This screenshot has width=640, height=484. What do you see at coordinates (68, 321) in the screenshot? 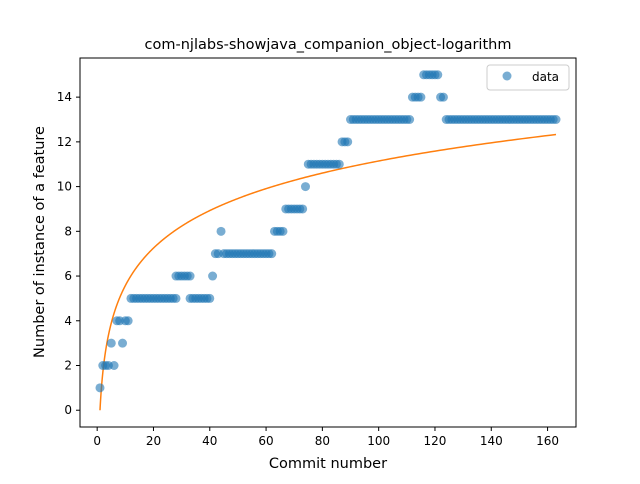
I see `y-tick-label: 4` at bounding box center [68, 321].